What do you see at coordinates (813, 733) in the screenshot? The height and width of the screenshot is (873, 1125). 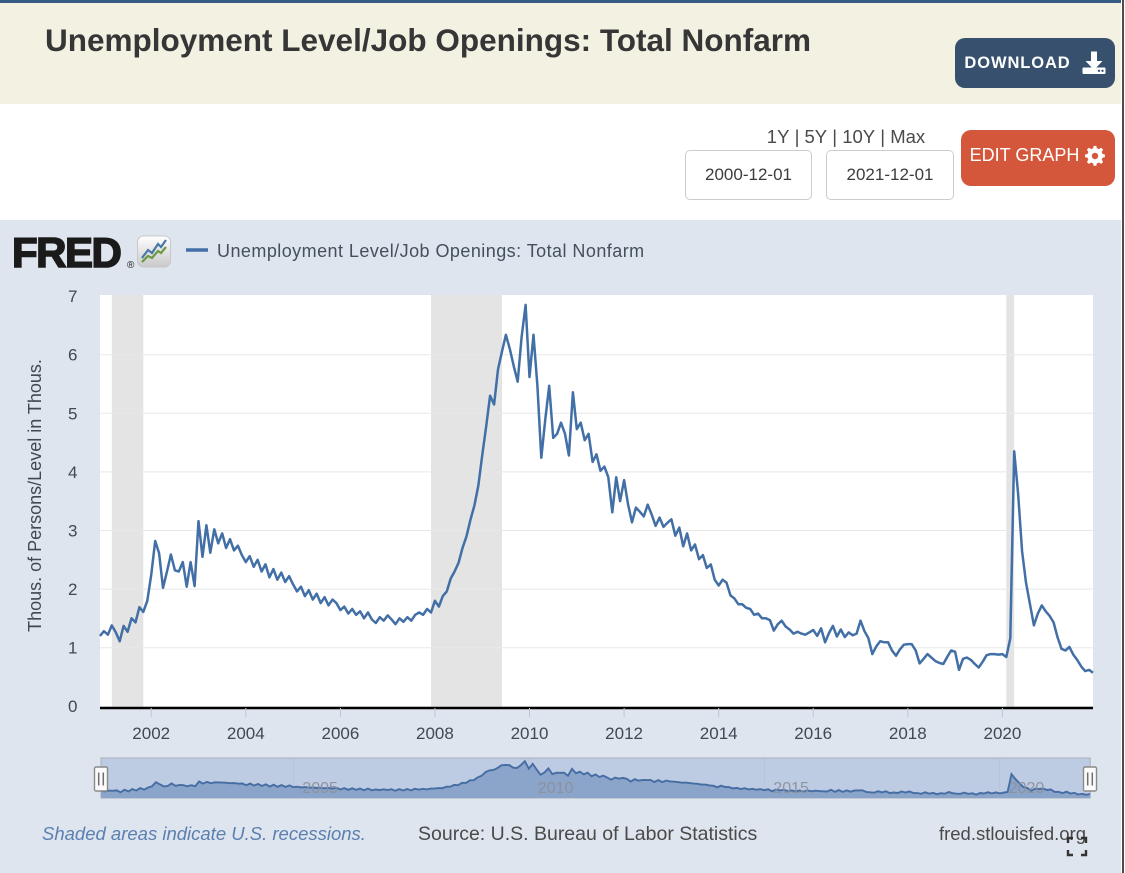 I see `svg-text: 2016` at bounding box center [813, 733].